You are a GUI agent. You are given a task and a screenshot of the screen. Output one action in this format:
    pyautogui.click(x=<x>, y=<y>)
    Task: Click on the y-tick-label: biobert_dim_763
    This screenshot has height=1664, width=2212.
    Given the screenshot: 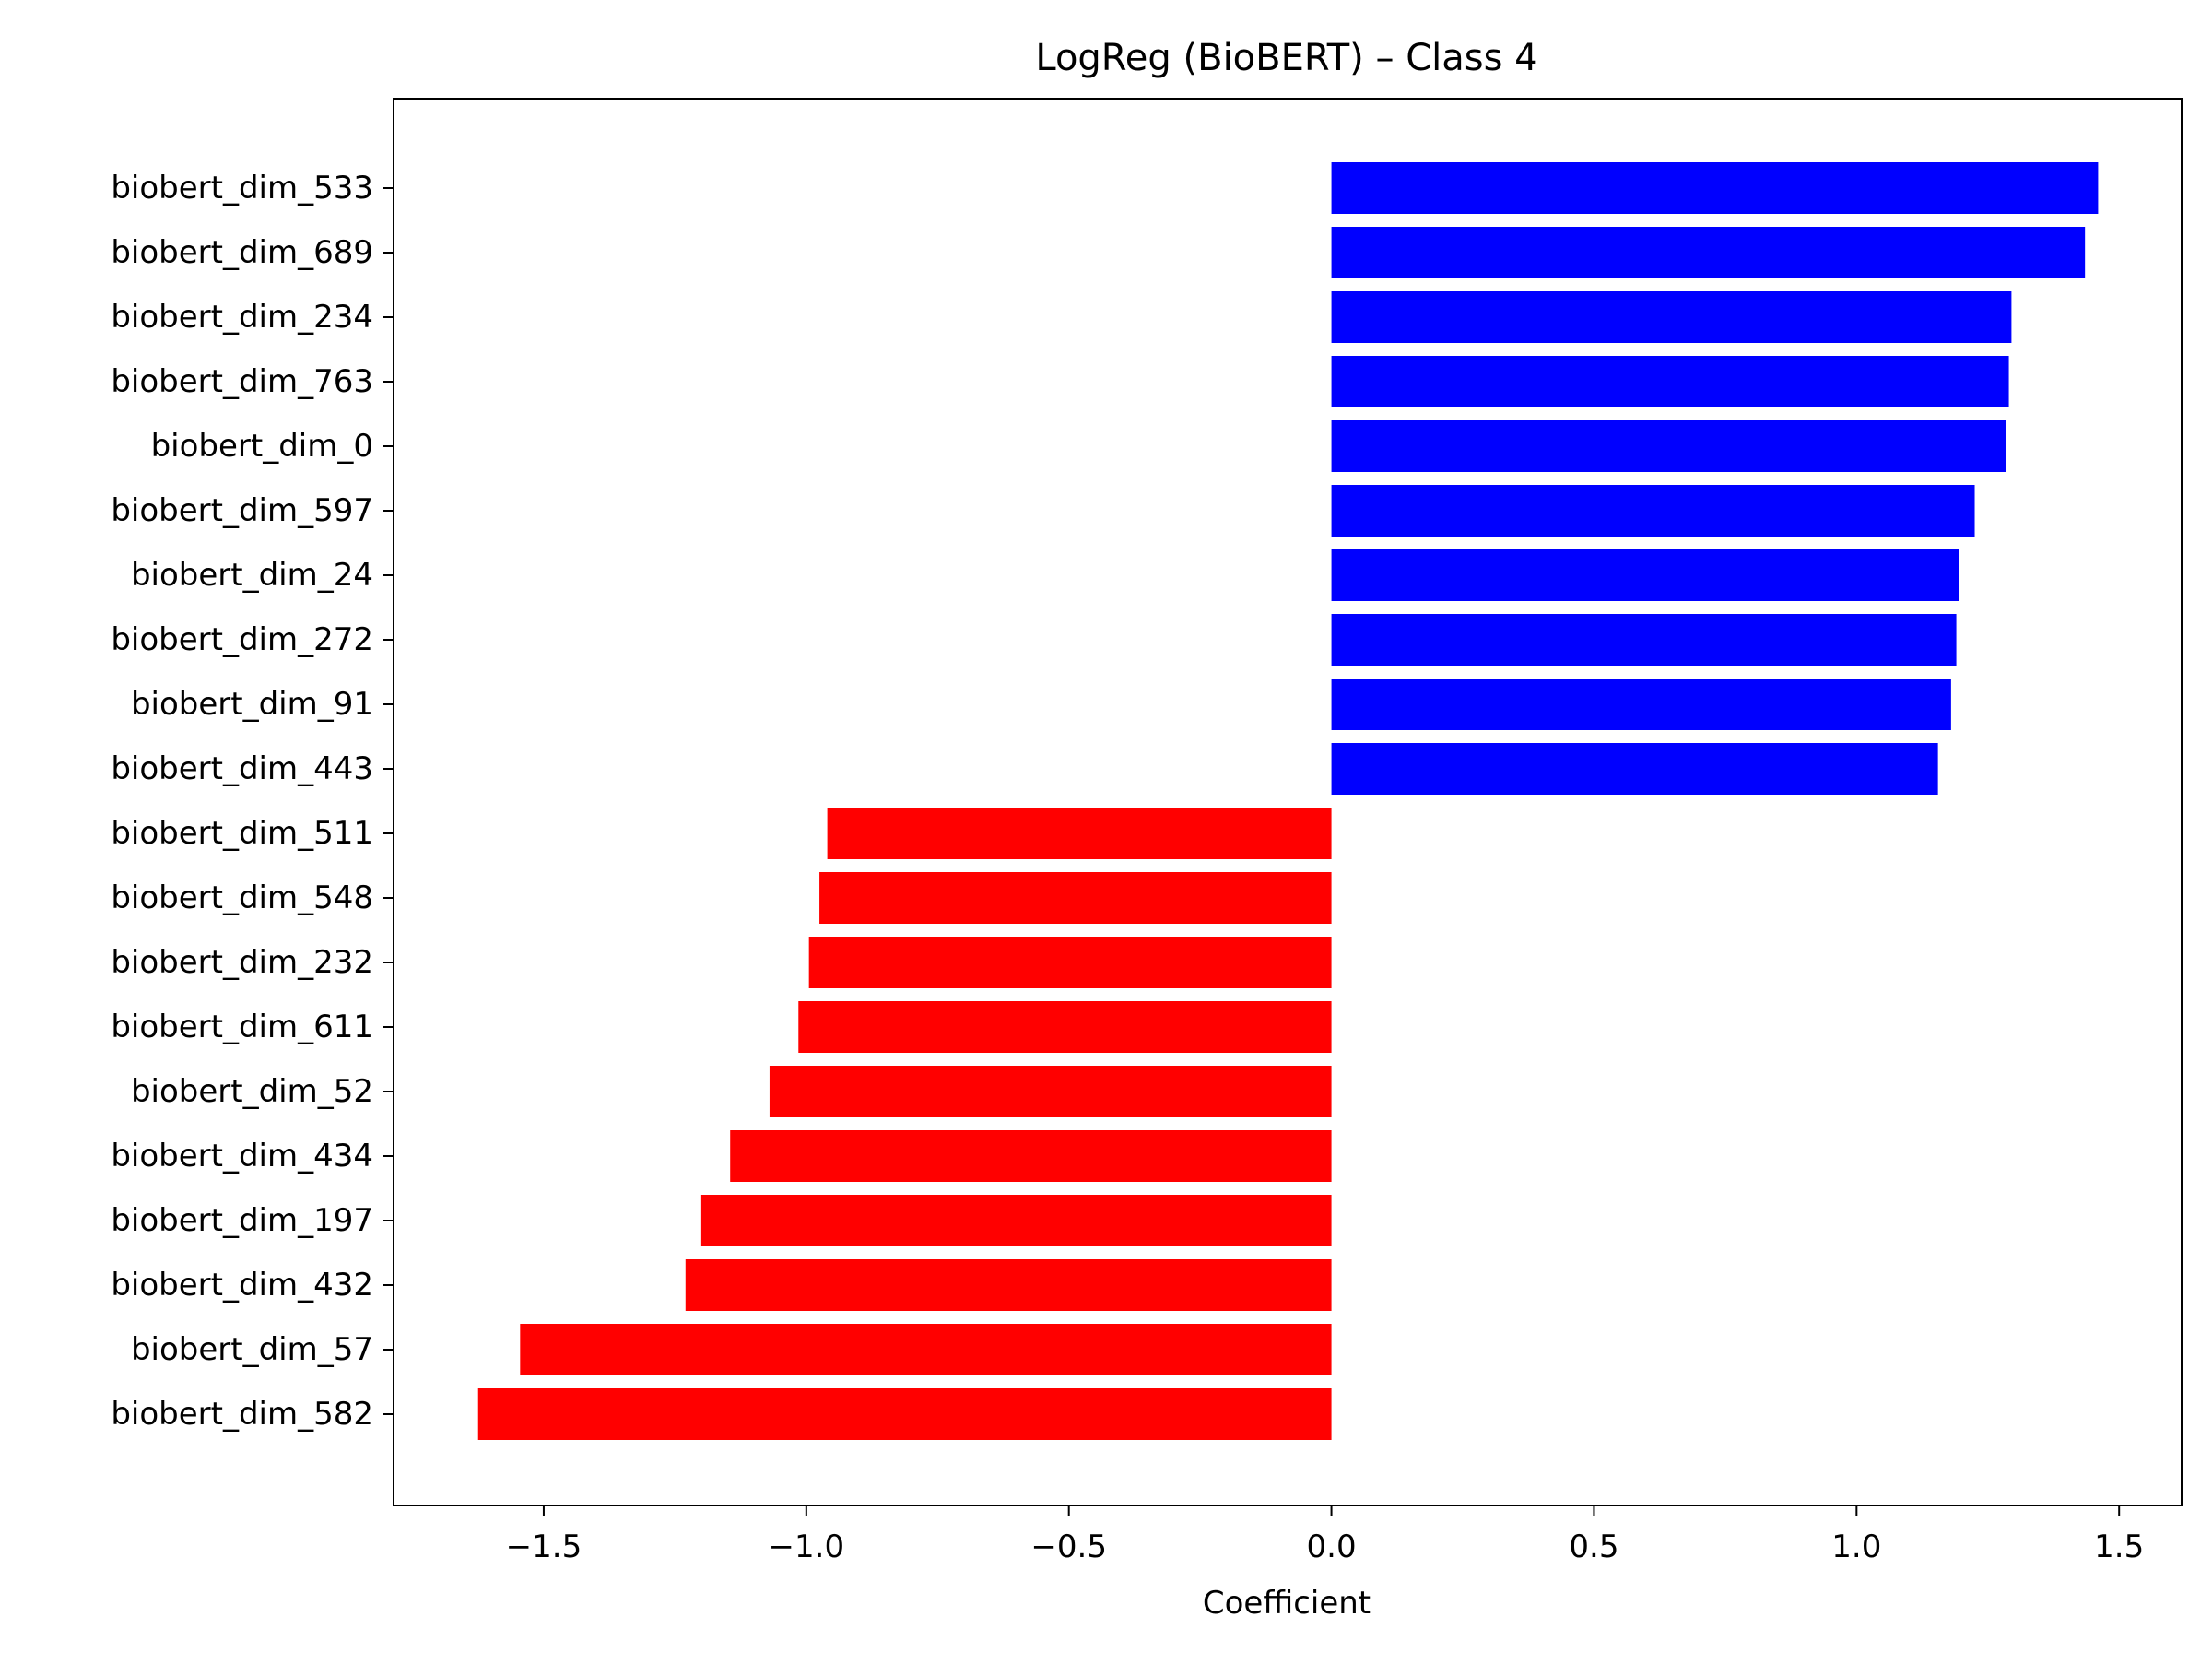 What is the action you would take?
    pyautogui.click(x=242, y=381)
    